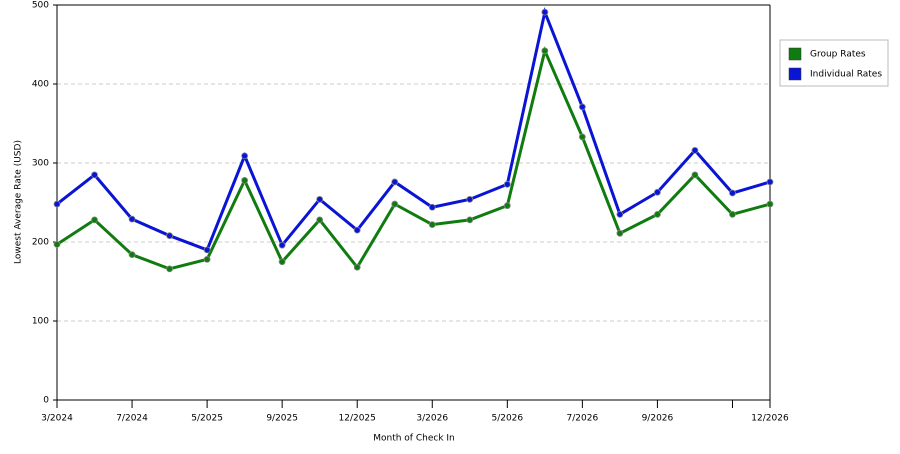 Image resolution: width=900 pixels, height=454 pixels. Describe the element at coordinates (432, 419) in the screenshot. I see `x-tick-label: 3/2026` at that location.